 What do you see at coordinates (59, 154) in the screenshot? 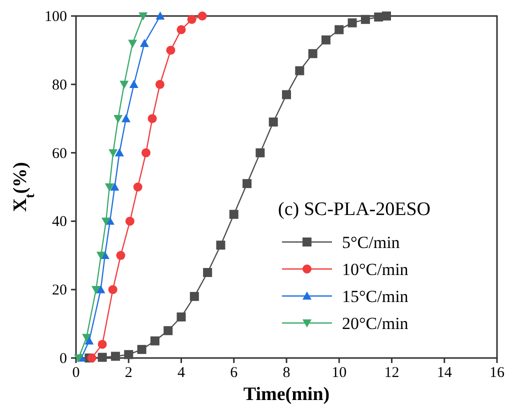
I see `y-tick-label: 60` at bounding box center [59, 154].